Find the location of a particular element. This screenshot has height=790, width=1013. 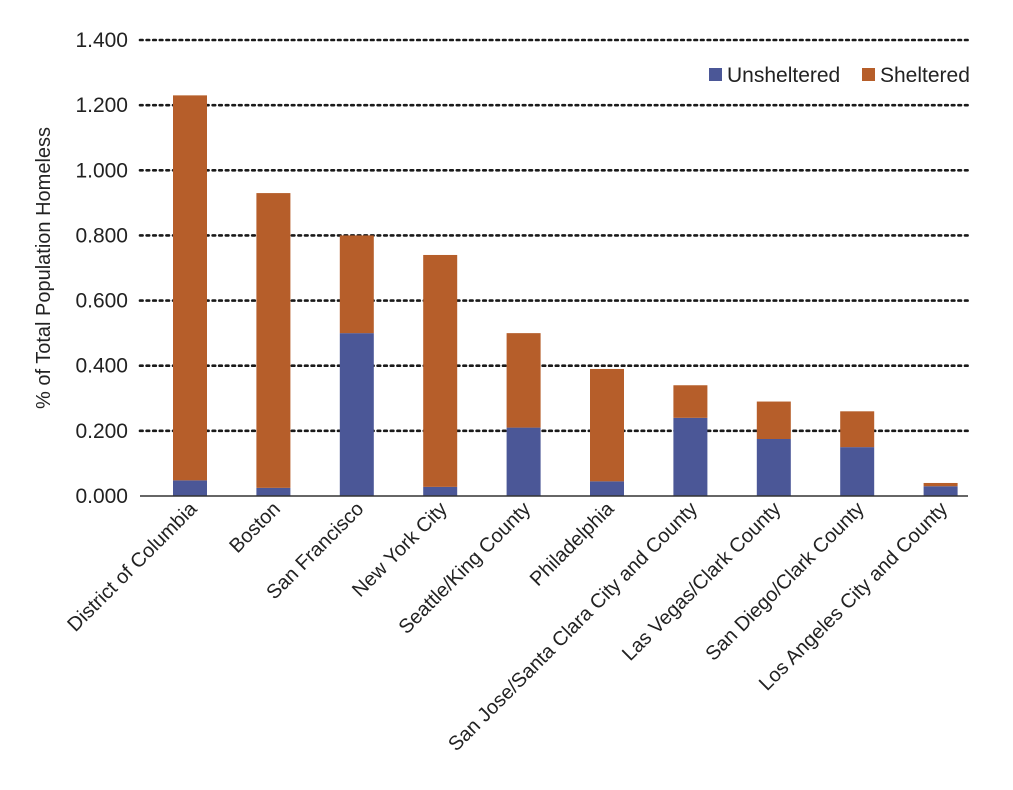

y-tick-label: 0.200 is located at coordinates (101, 431).